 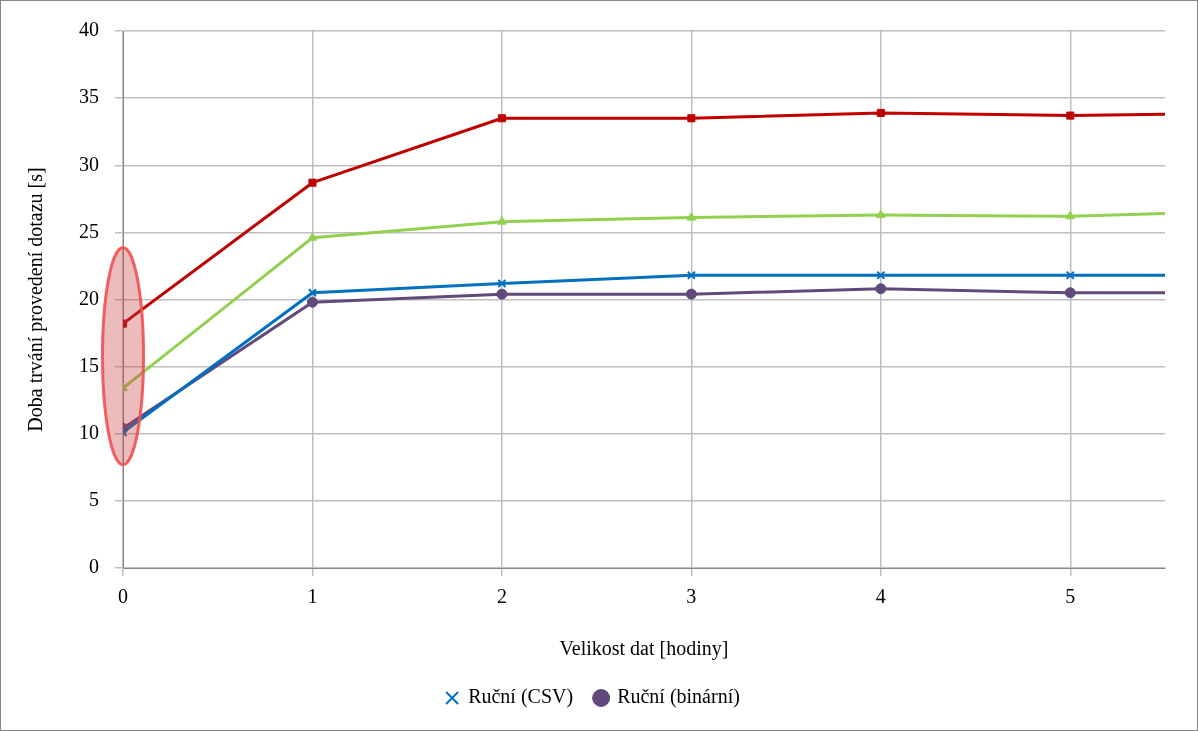 What do you see at coordinates (89, 96) in the screenshot?
I see `y-tick-label: 35` at bounding box center [89, 96].